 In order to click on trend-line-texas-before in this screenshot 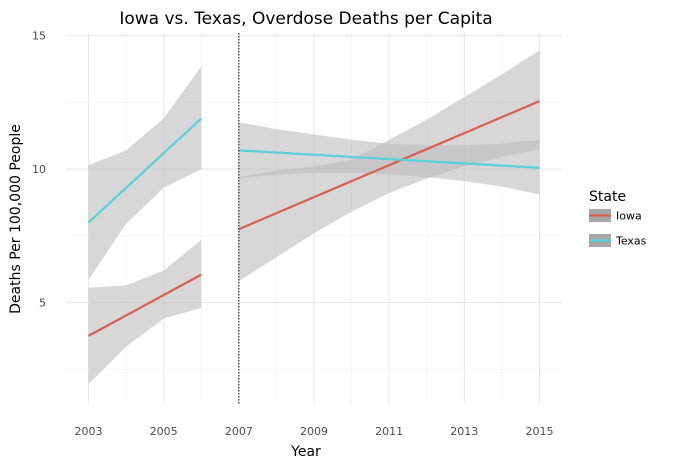, I will do `click(145, 170)`.